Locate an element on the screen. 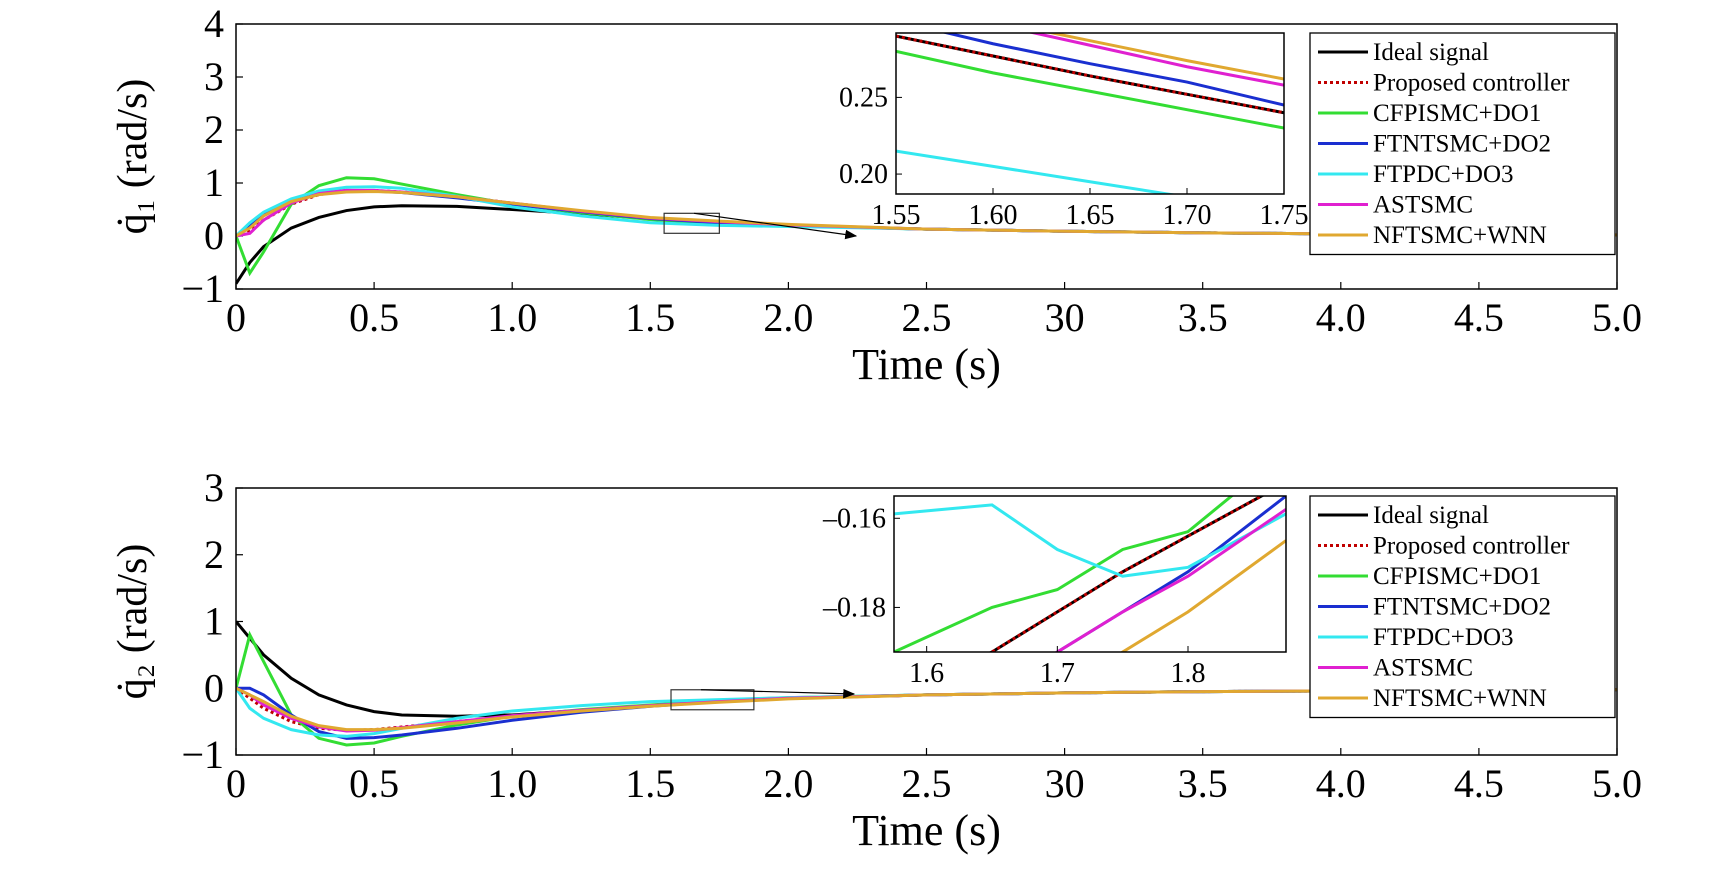  inset-y-tick-label: 0.20 is located at coordinates (863, 174).